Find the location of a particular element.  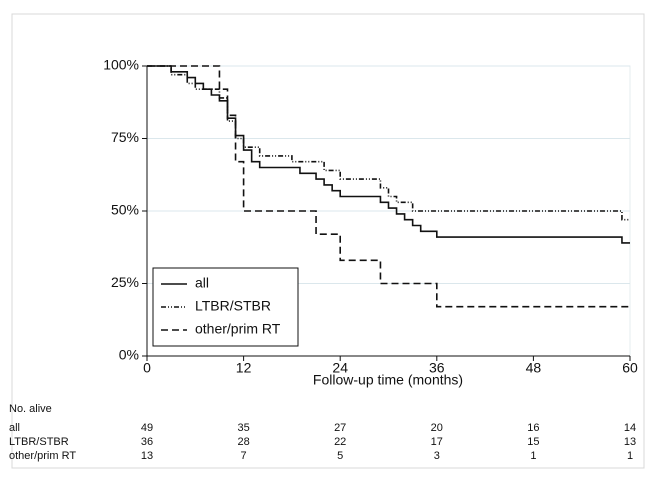

risk-row-name: all is located at coordinates (14, 428).